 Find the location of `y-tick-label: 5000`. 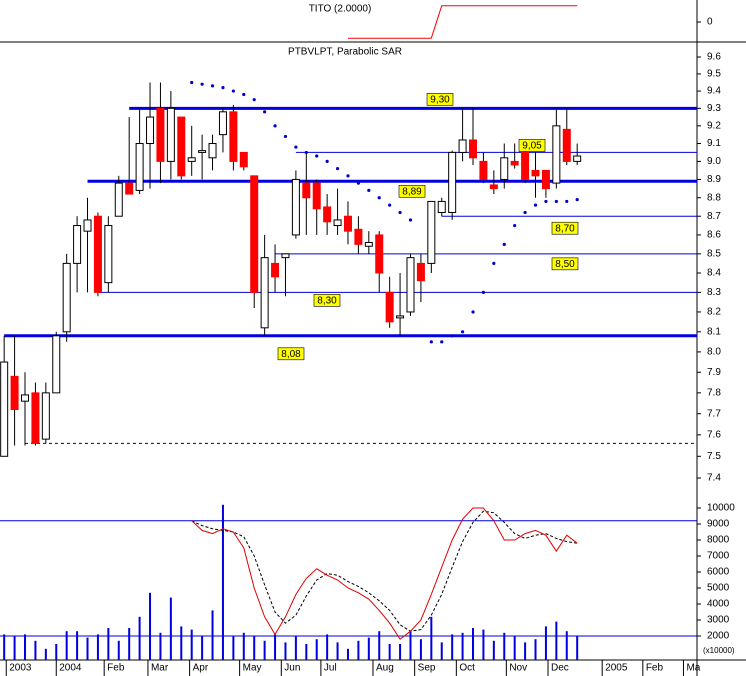

y-tick-label: 5000 is located at coordinates (718, 588).